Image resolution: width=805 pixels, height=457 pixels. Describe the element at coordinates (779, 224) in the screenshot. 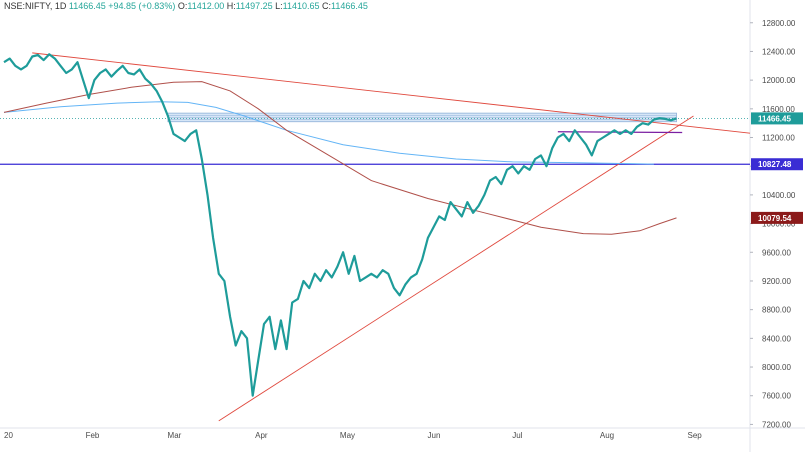

I see `y-tick-label: 10000.00` at that location.